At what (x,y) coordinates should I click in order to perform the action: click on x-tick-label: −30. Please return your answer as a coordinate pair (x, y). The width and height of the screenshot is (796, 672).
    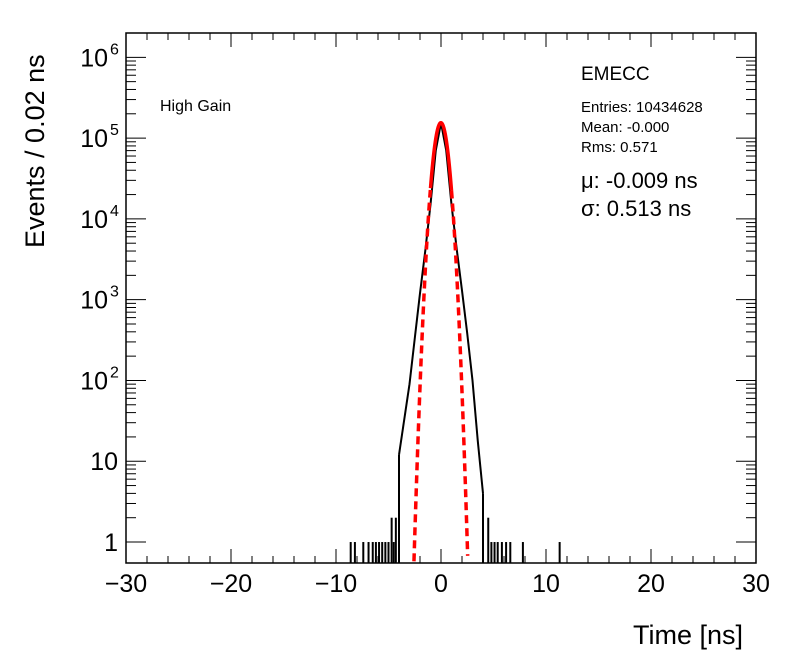
    Looking at the image, I should click on (126, 584).